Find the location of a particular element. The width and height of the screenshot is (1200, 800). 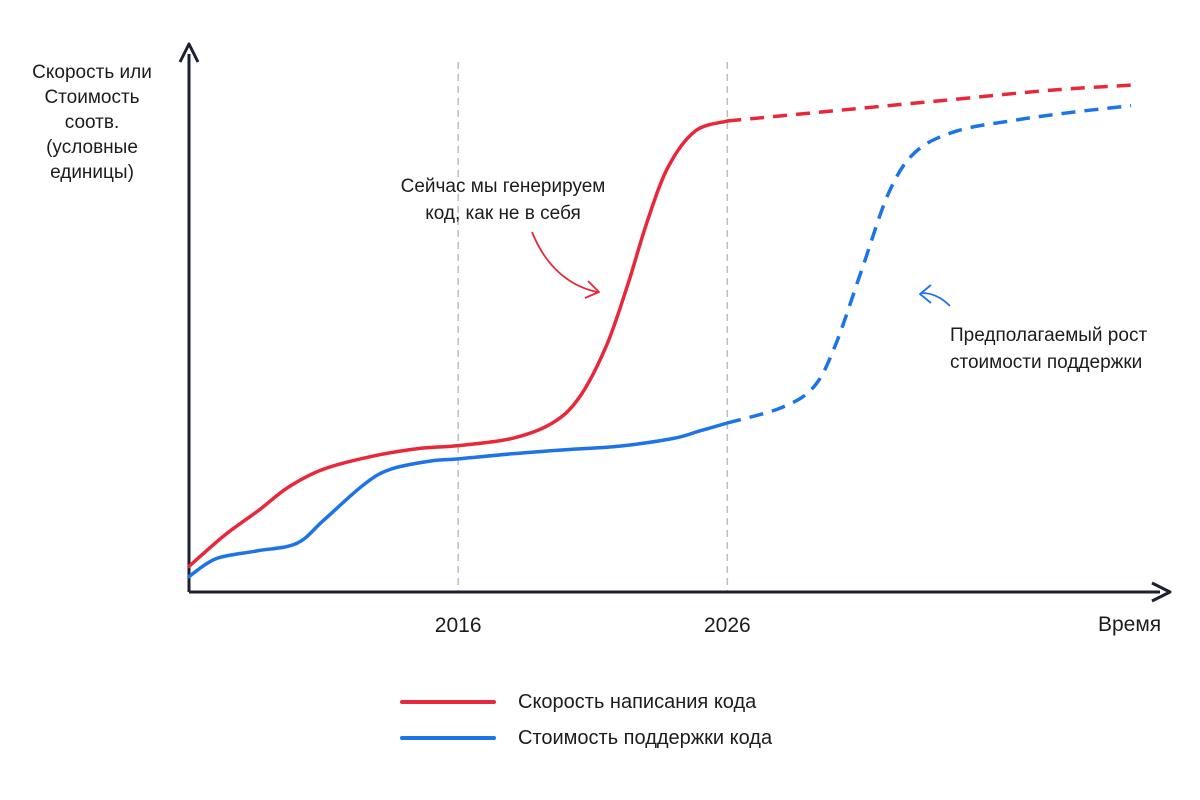

series-projection-speed is located at coordinates (929, 103).